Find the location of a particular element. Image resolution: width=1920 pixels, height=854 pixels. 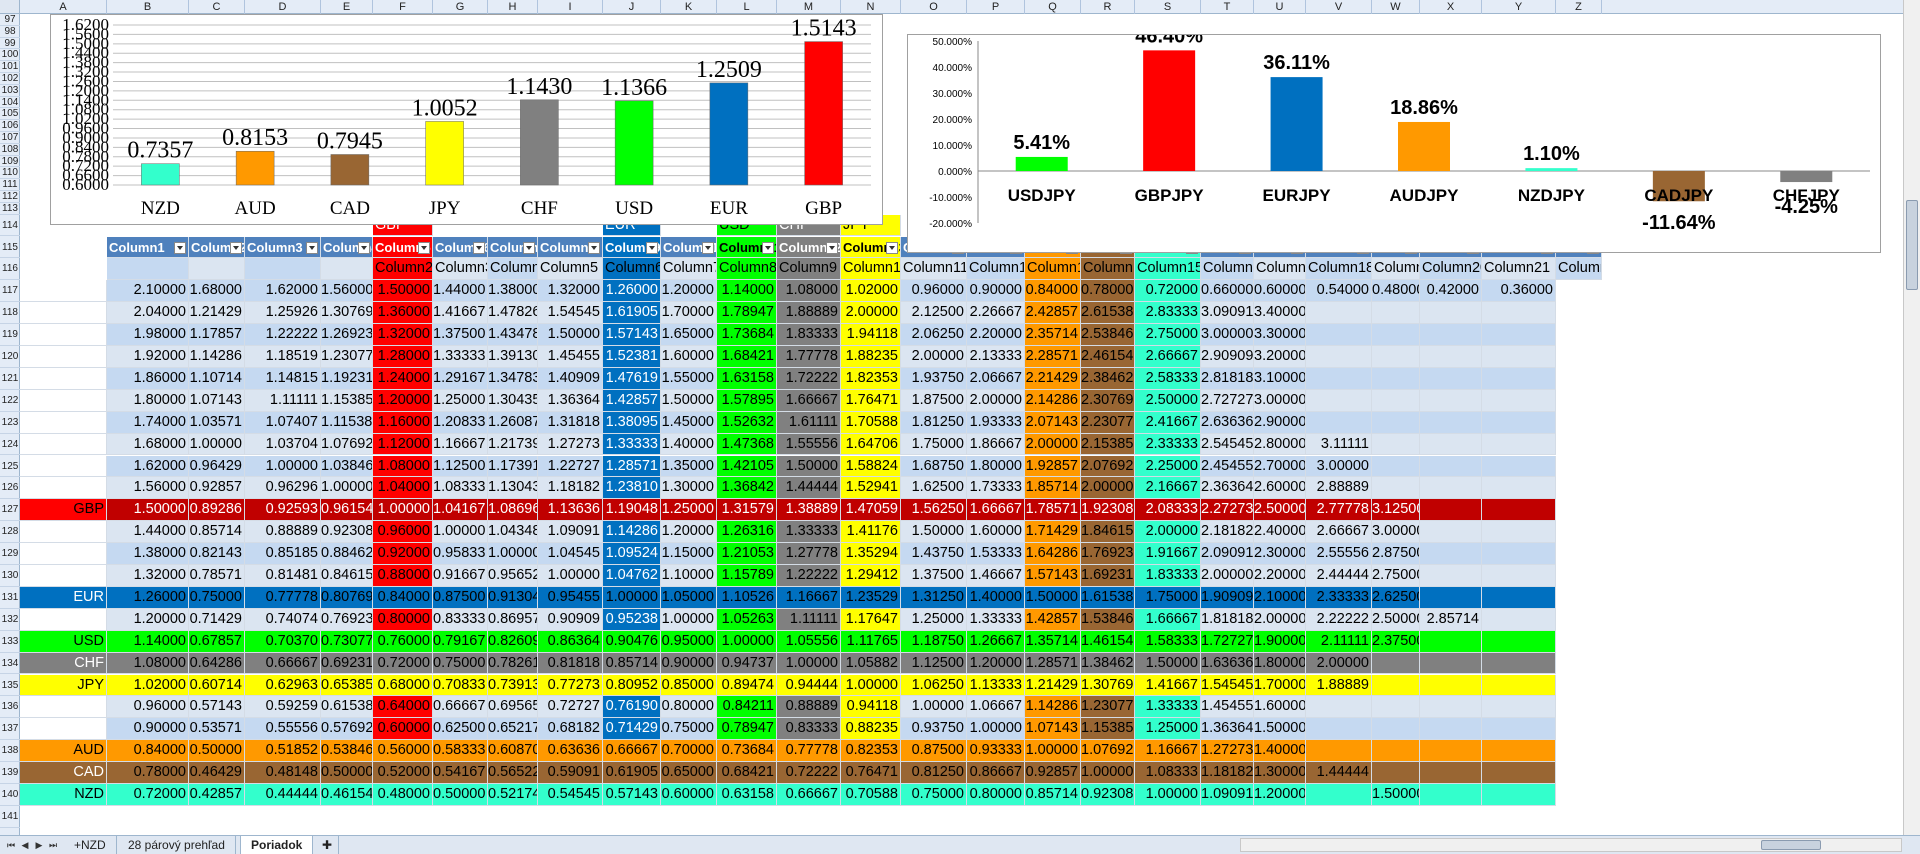

col-header-r: R is located at coordinates (1108, 7).